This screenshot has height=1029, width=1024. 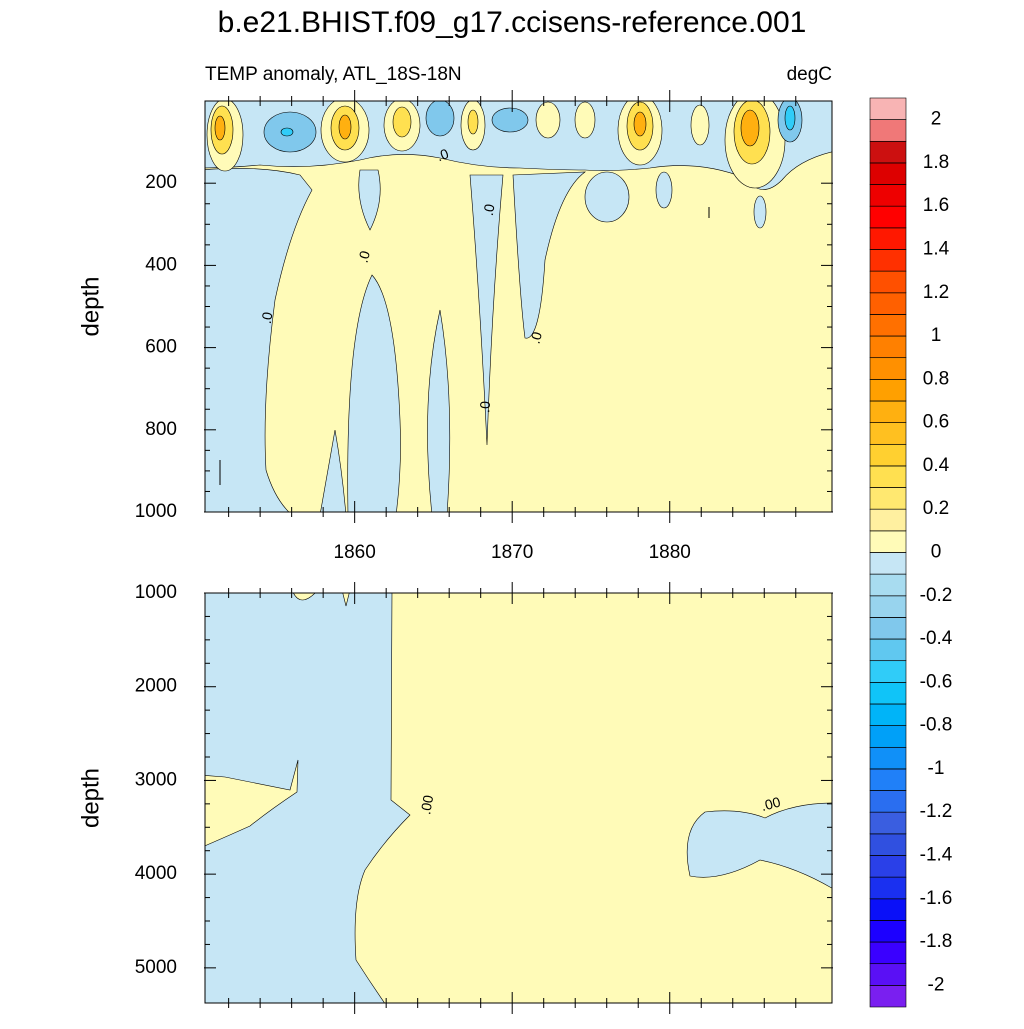 What do you see at coordinates (936, 855) in the screenshot?
I see `colorbar-label: -1.4` at bounding box center [936, 855].